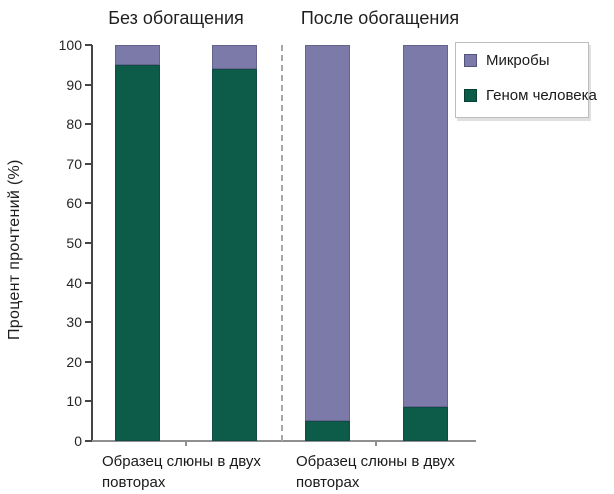 This screenshot has width=614, height=494. What do you see at coordinates (74, 361) in the screenshot?
I see `y-tick-label: 20` at bounding box center [74, 361].